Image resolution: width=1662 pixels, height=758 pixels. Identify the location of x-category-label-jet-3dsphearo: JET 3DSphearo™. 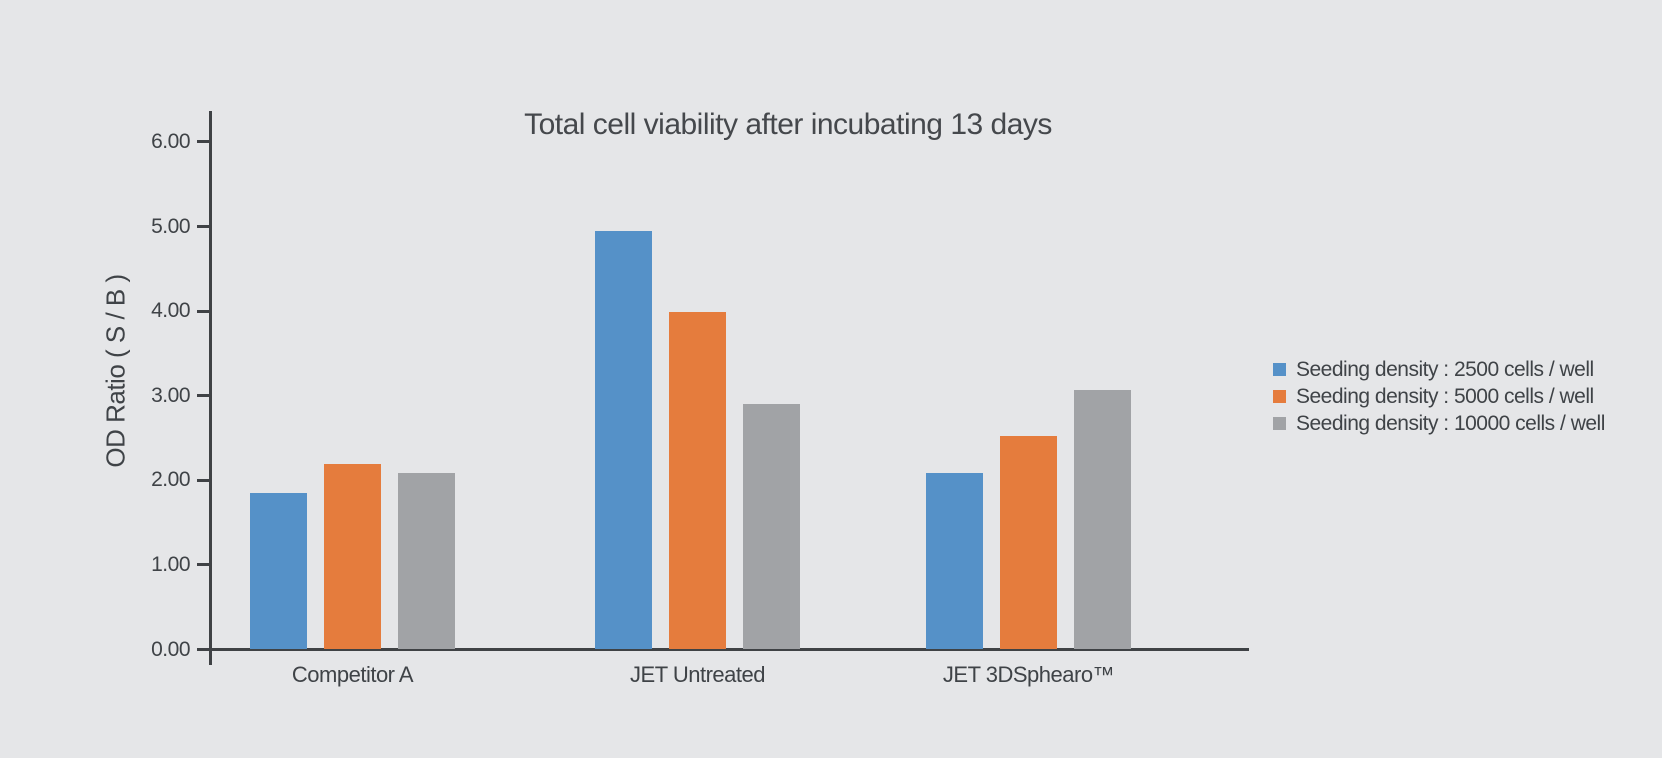
(1028, 674).